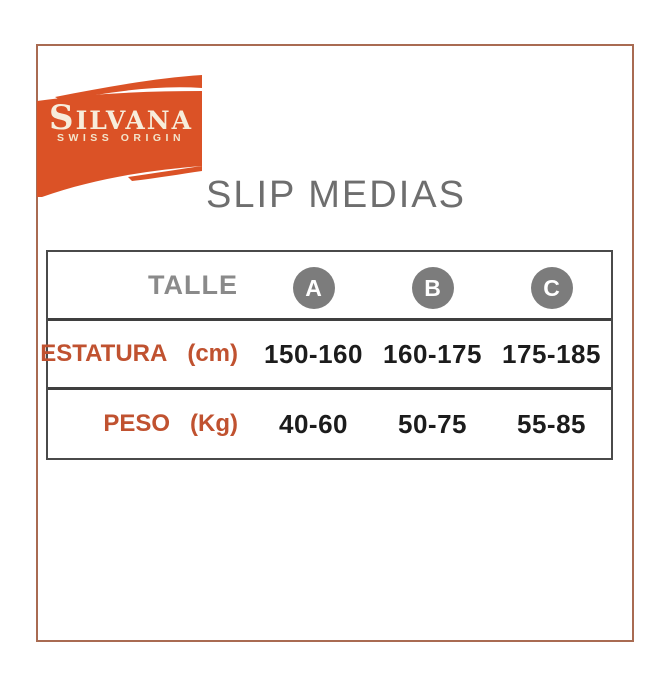 Image resolution: width=669 pixels, height=684 pixels. I want to click on estatura-value-b: 160-175, so click(432, 353).